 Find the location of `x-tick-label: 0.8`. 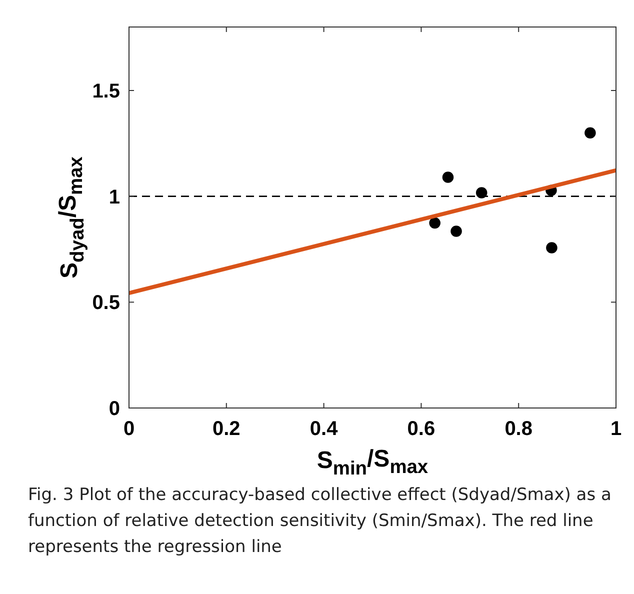

x-tick-label: 0.8 is located at coordinates (518, 429).